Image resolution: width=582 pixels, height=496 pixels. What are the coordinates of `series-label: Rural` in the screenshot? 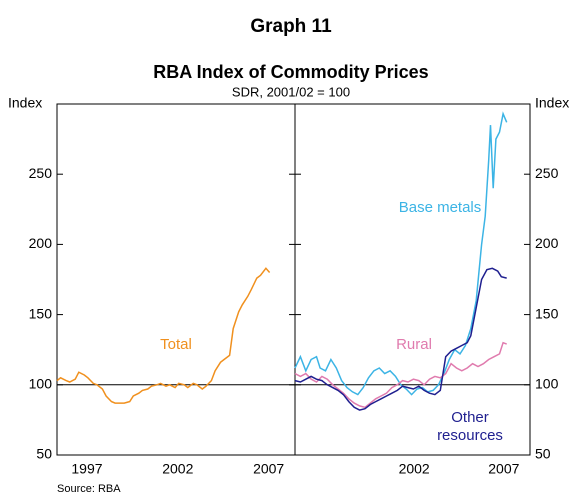 It's located at (414, 344).